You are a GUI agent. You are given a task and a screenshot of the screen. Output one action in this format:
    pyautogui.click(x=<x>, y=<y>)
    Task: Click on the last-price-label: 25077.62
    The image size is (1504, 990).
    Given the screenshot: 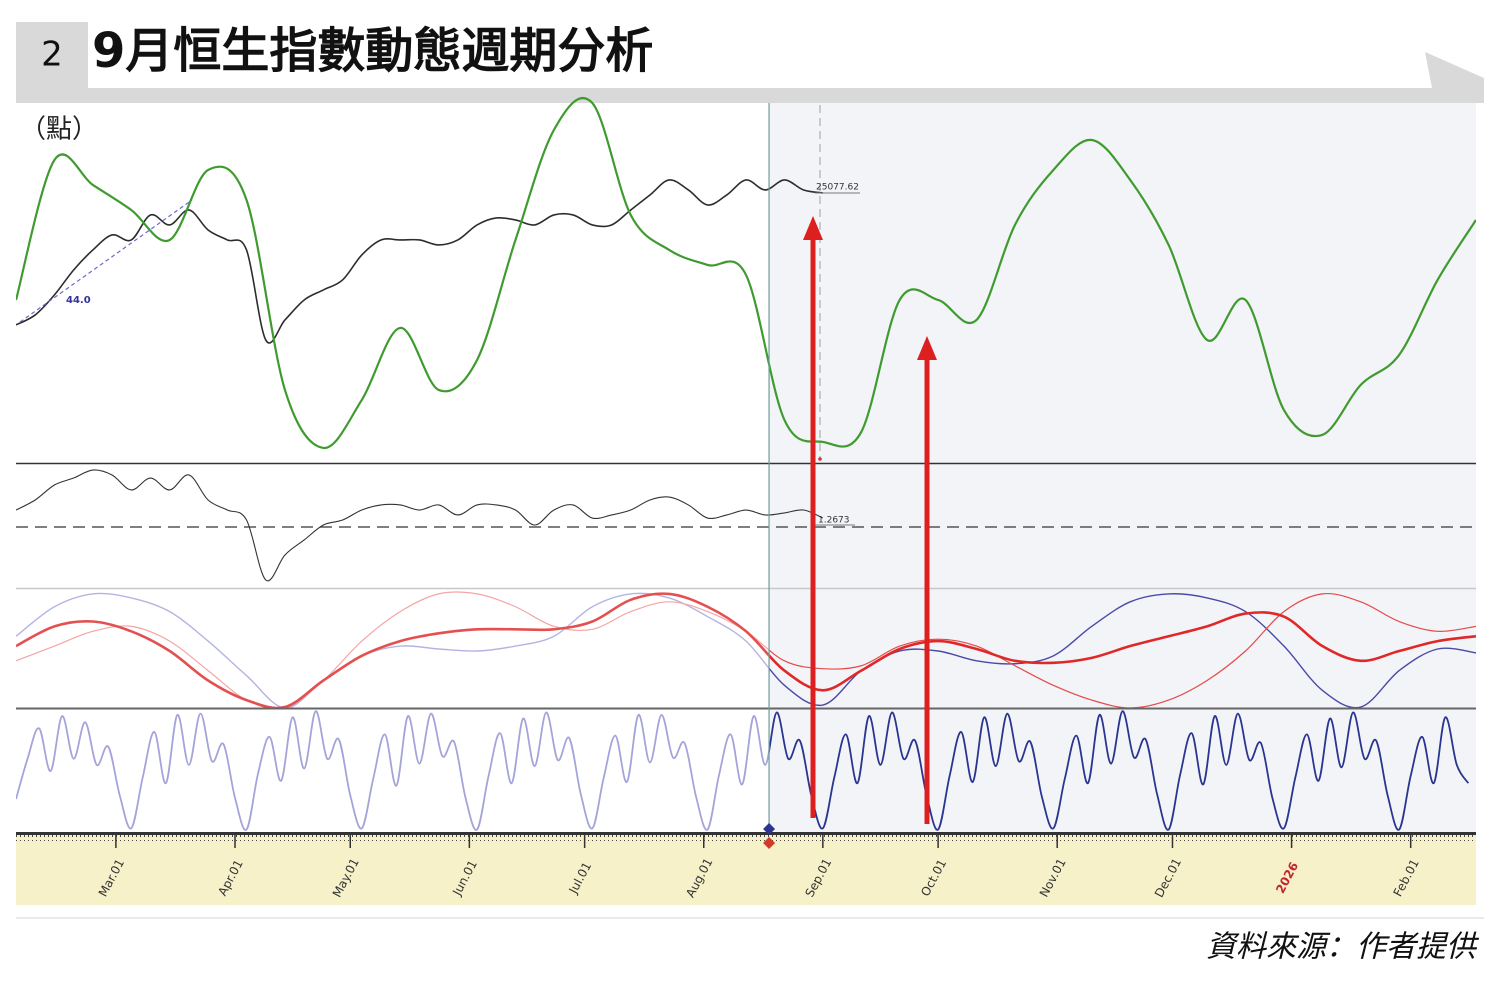 What is the action you would take?
    pyautogui.click(x=837, y=188)
    